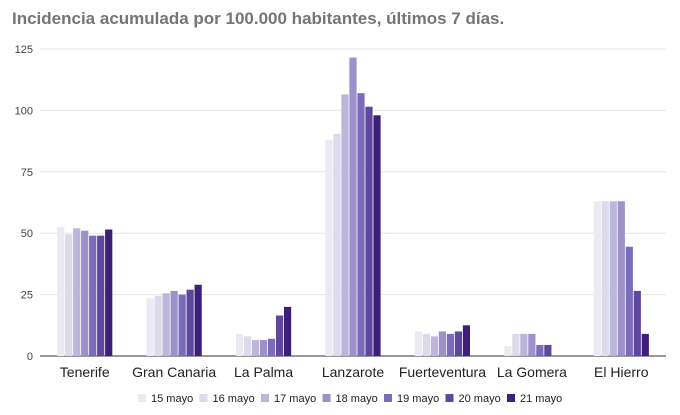 The height and width of the screenshot is (415, 680). What do you see at coordinates (357, 399) in the screenshot?
I see `legend-label: 18 mayo` at bounding box center [357, 399].